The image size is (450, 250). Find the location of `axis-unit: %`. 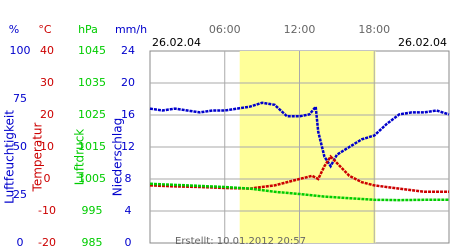

axis-unit: % is located at coordinates (14, 29).